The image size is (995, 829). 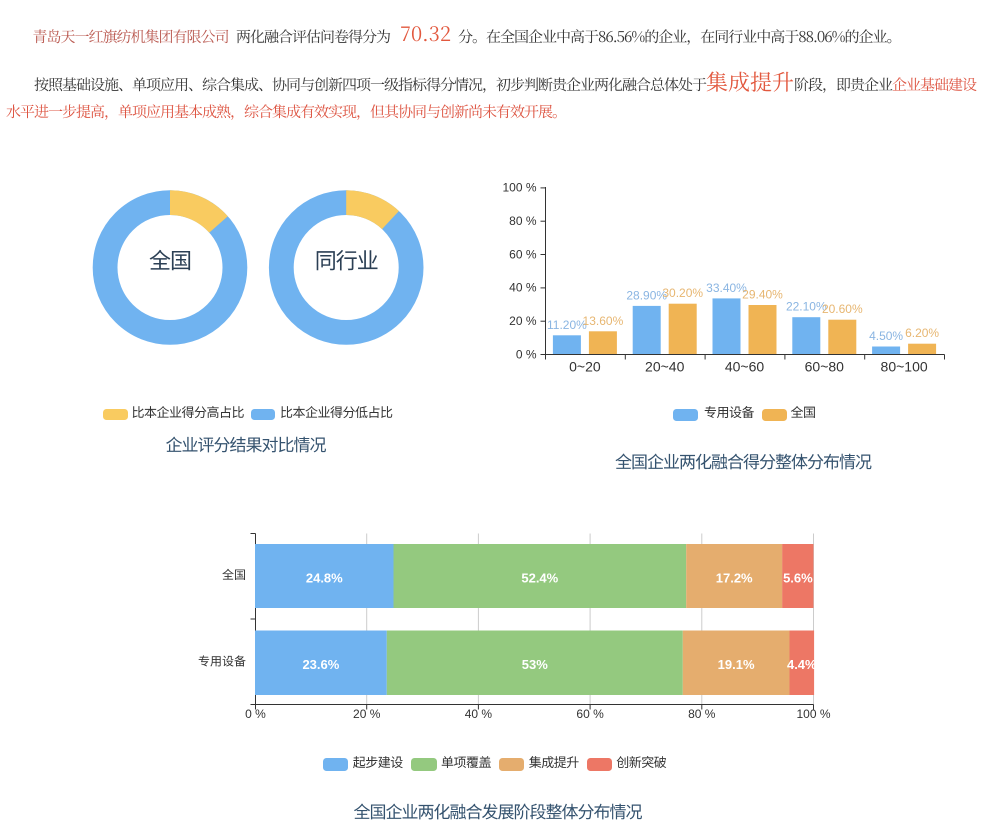 What do you see at coordinates (886, 336) in the screenshot?
I see `svg-text: 4.50%` at bounding box center [886, 336].